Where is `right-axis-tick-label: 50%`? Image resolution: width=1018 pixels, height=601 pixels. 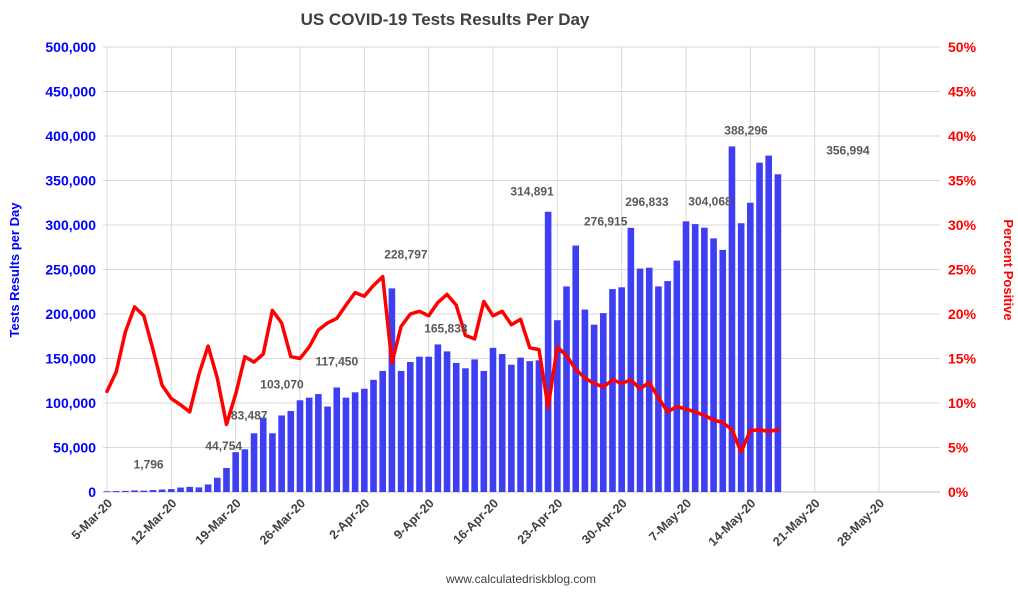 right-axis-tick-label: 50% is located at coordinates (962, 47).